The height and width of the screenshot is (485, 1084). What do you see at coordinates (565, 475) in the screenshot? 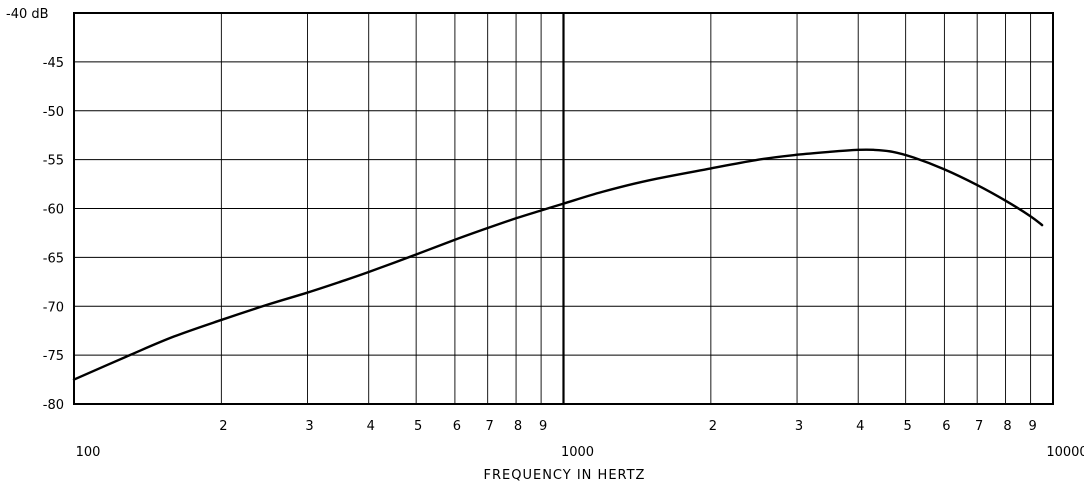
I see `x-axis-title: FREQUENCY IN HERTZ` at bounding box center [565, 475].